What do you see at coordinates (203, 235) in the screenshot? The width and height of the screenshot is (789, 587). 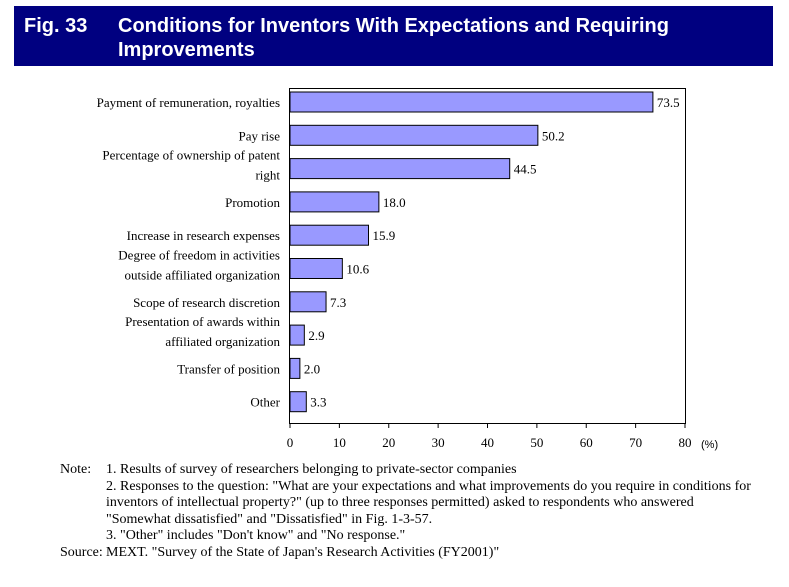 I see `category-label: Increase in research expenses` at bounding box center [203, 235].